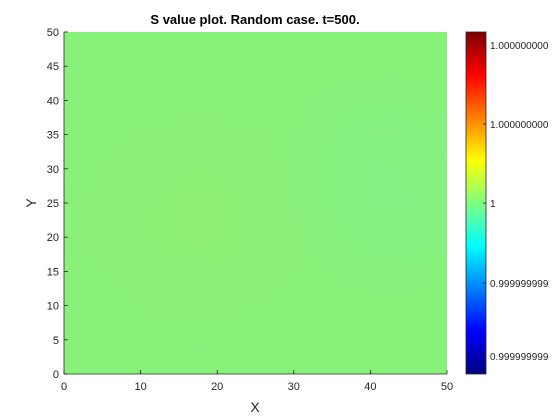 The image size is (560, 420). What do you see at coordinates (53, 204) in the screenshot?
I see `y-tick-label: 25` at bounding box center [53, 204].